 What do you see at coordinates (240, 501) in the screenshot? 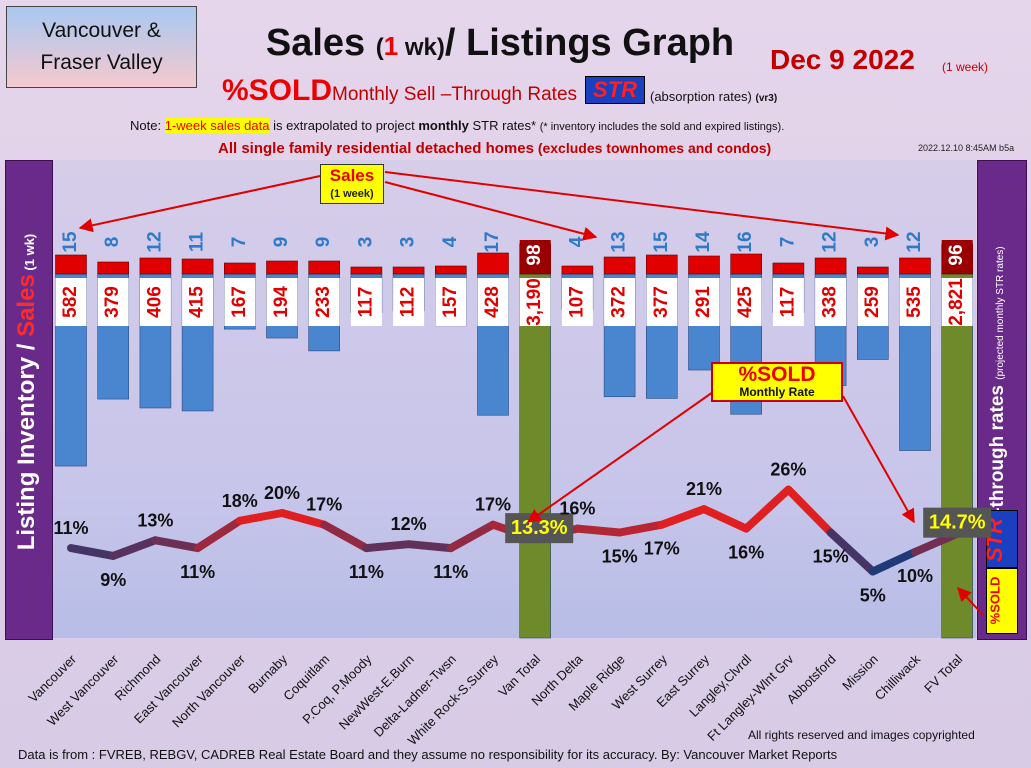
I see `pct-label-north-vancouver: 18%` at bounding box center [240, 501].